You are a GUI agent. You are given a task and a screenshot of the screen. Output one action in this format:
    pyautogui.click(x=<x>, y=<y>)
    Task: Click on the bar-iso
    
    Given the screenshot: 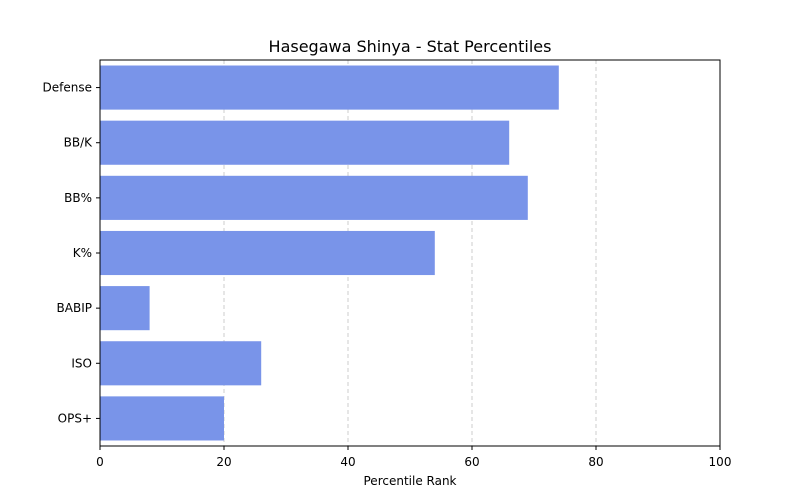 What is the action you would take?
    pyautogui.click(x=181, y=363)
    